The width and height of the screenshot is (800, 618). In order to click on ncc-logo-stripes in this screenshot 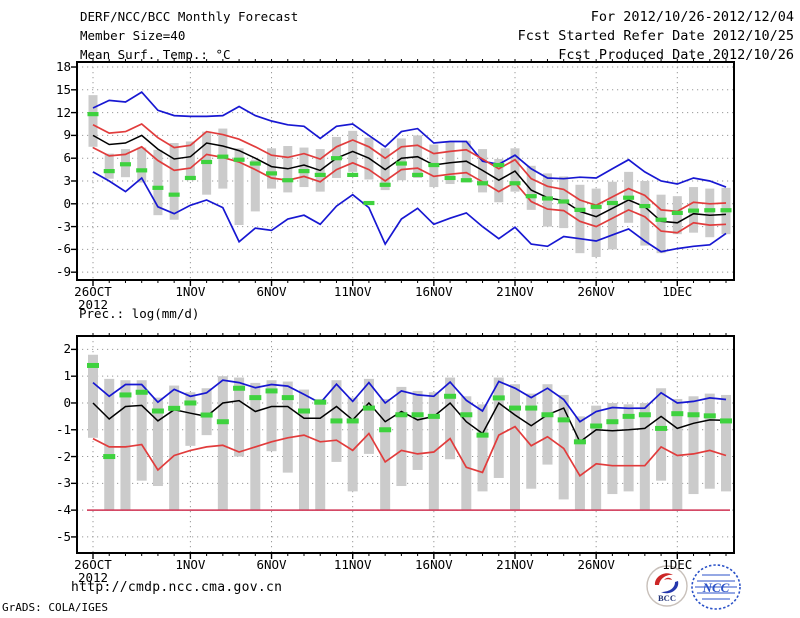, I will do `click(716, 587)`.